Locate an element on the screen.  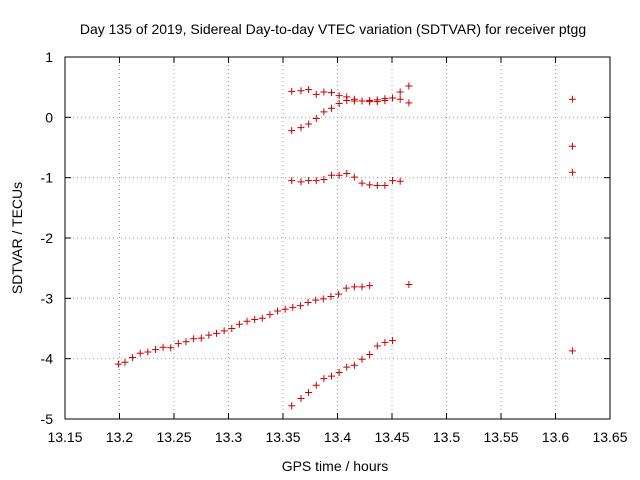
x-tick-label: 13.25 is located at coordinates (173, 437).